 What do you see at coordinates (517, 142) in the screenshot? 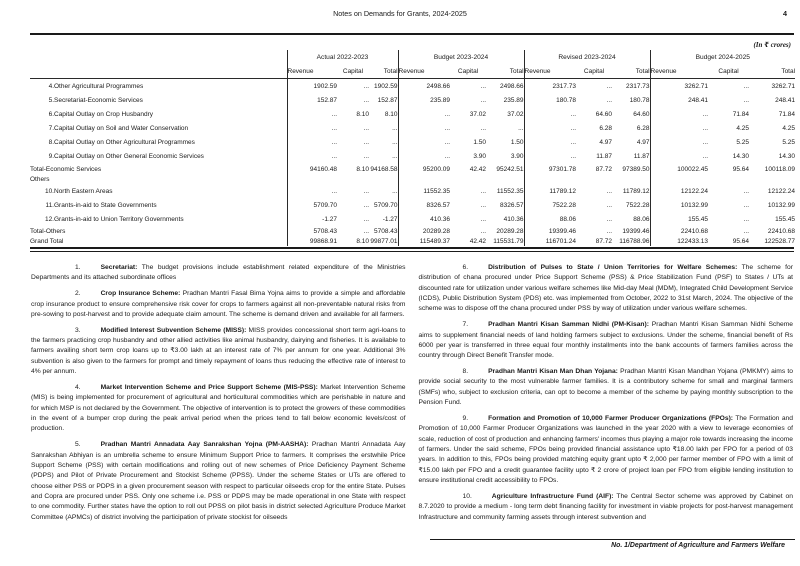
I see `value-cell: 1.50` at bounding box center [517, 142].